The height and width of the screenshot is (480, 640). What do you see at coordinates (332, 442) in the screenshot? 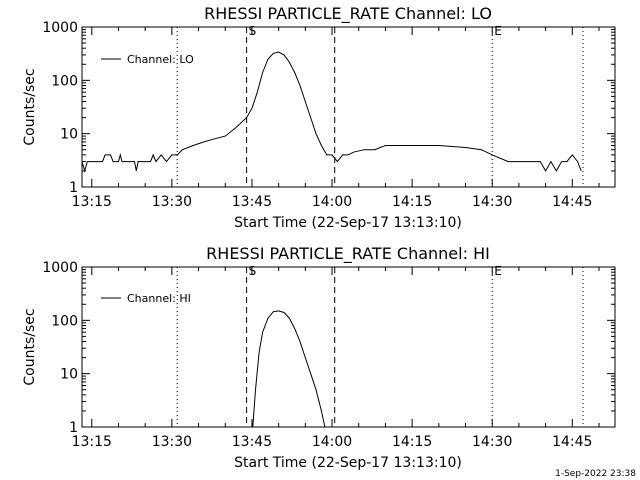
I see `x-tick-label-hi: 14:00` at bounding box center [332, 442].